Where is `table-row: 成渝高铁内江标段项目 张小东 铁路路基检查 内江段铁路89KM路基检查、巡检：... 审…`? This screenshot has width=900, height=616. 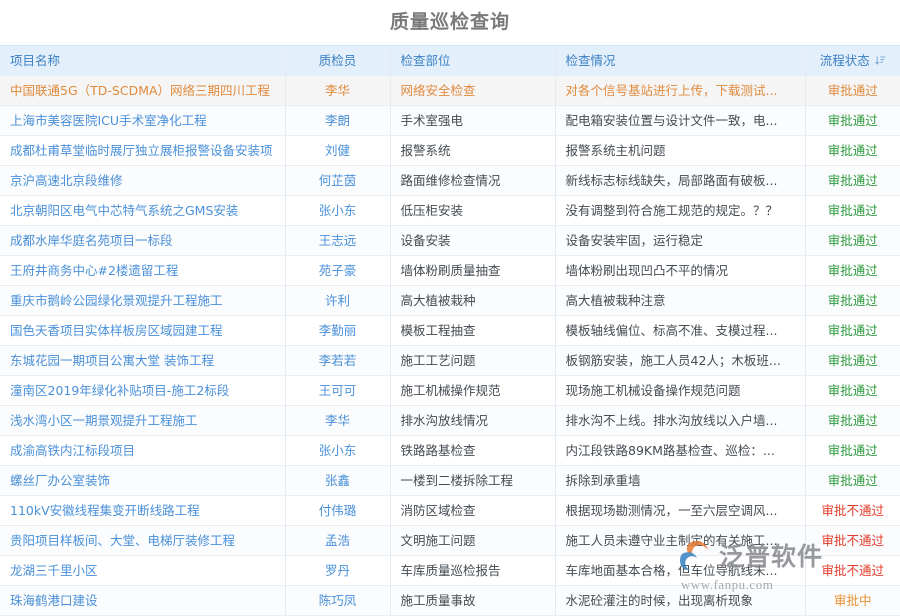 table-row: 成渝高铁内江标段项目 张小东 铁路路基检查 内江段铁路89KM路基检查、巡检：... 审… is located at coordinates (450, 450).